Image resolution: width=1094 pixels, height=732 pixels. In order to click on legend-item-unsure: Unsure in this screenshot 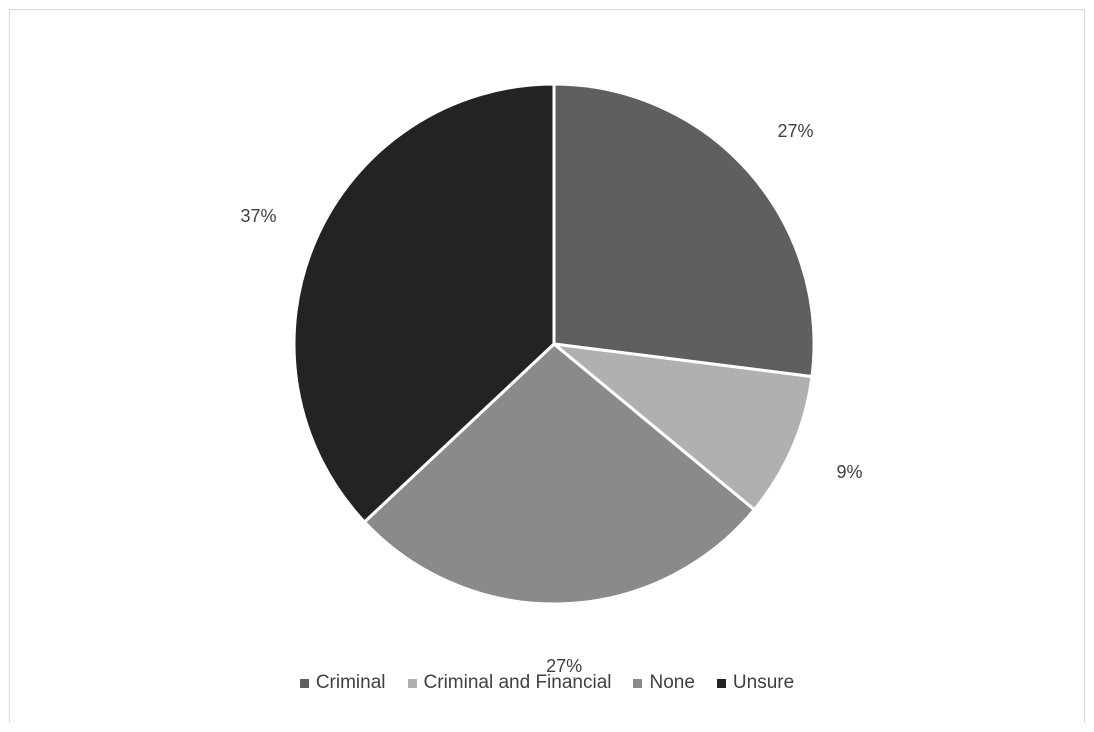, I will do `click(755, 683)`.